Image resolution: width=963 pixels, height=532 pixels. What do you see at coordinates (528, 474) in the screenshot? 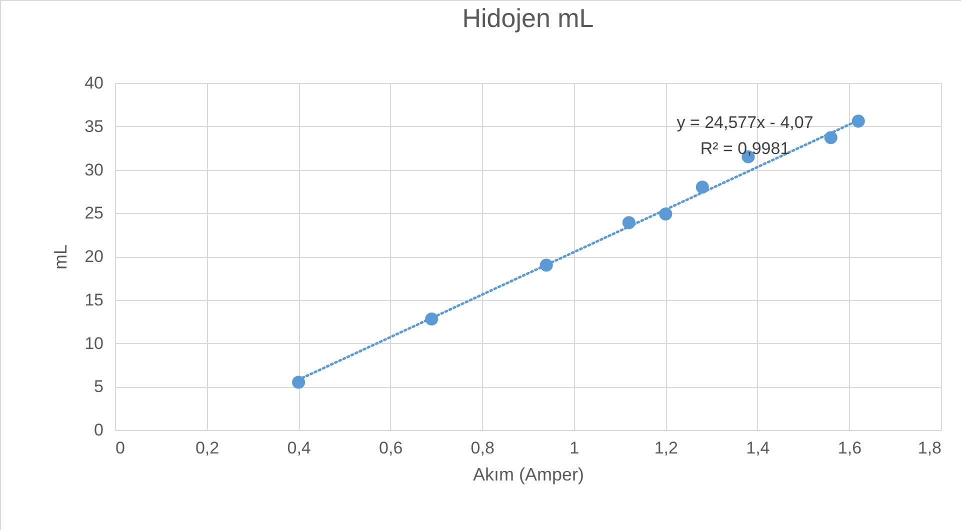
I see `x-axis-title: Akım (Amper)` at bounding box center [528, 474].